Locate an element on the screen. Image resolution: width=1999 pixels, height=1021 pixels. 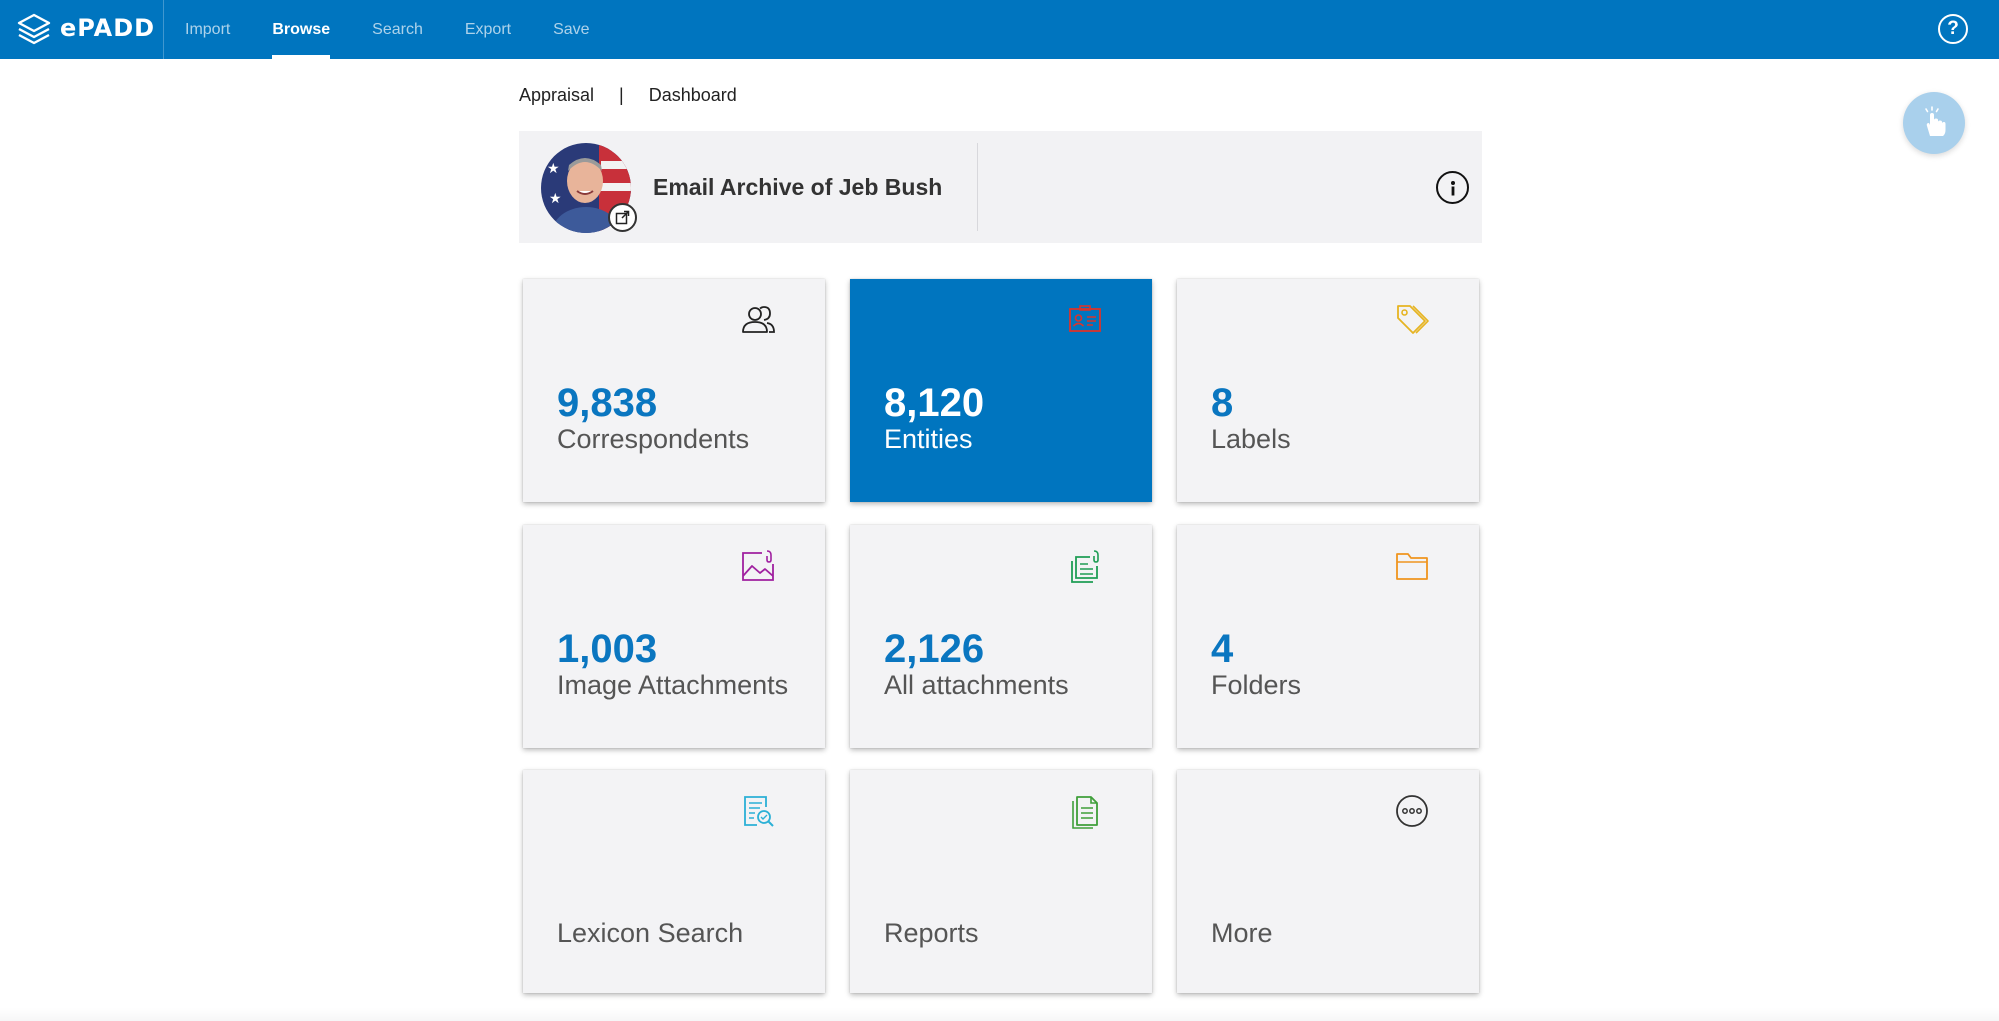
external-link-icon is located at coordinates (622, 217).